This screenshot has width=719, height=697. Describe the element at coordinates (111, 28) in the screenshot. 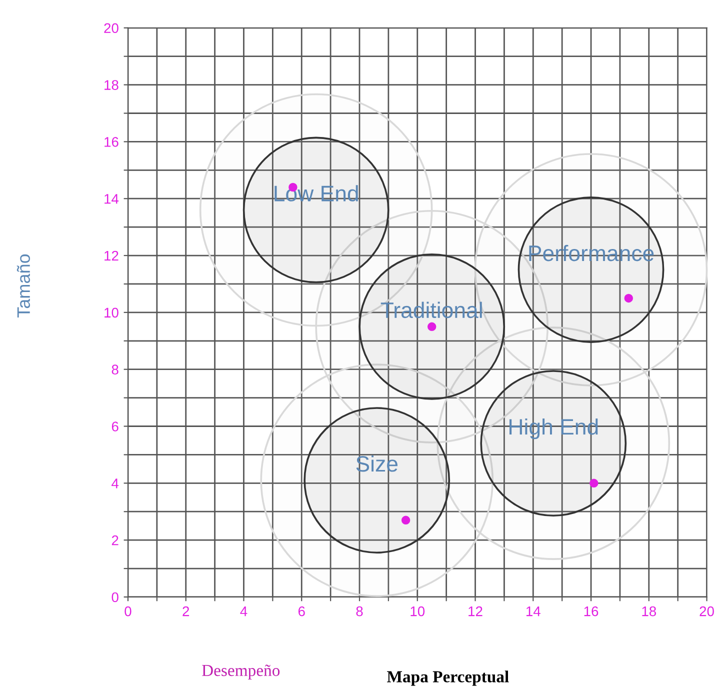

I see `y-tick-label: 20` at that location.